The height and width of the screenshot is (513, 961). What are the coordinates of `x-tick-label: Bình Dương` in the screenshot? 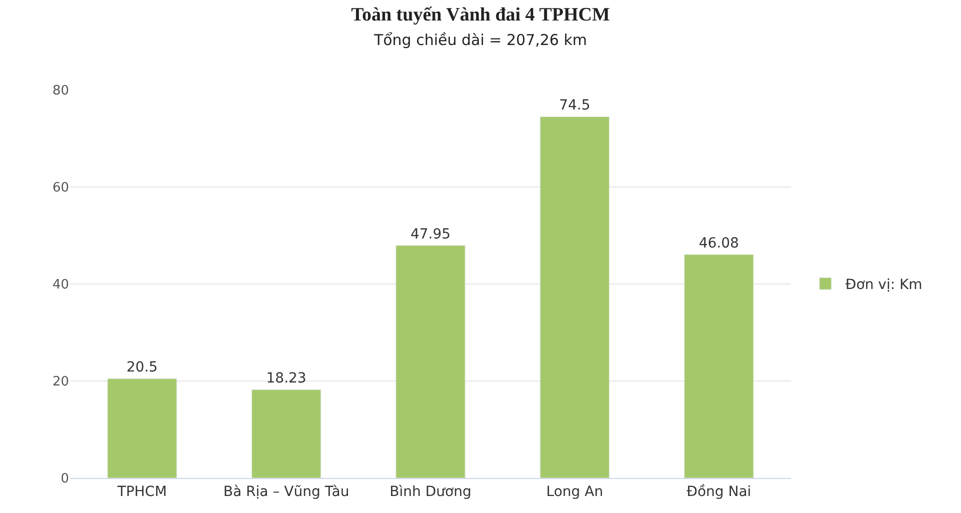 It's located at (431, 492).